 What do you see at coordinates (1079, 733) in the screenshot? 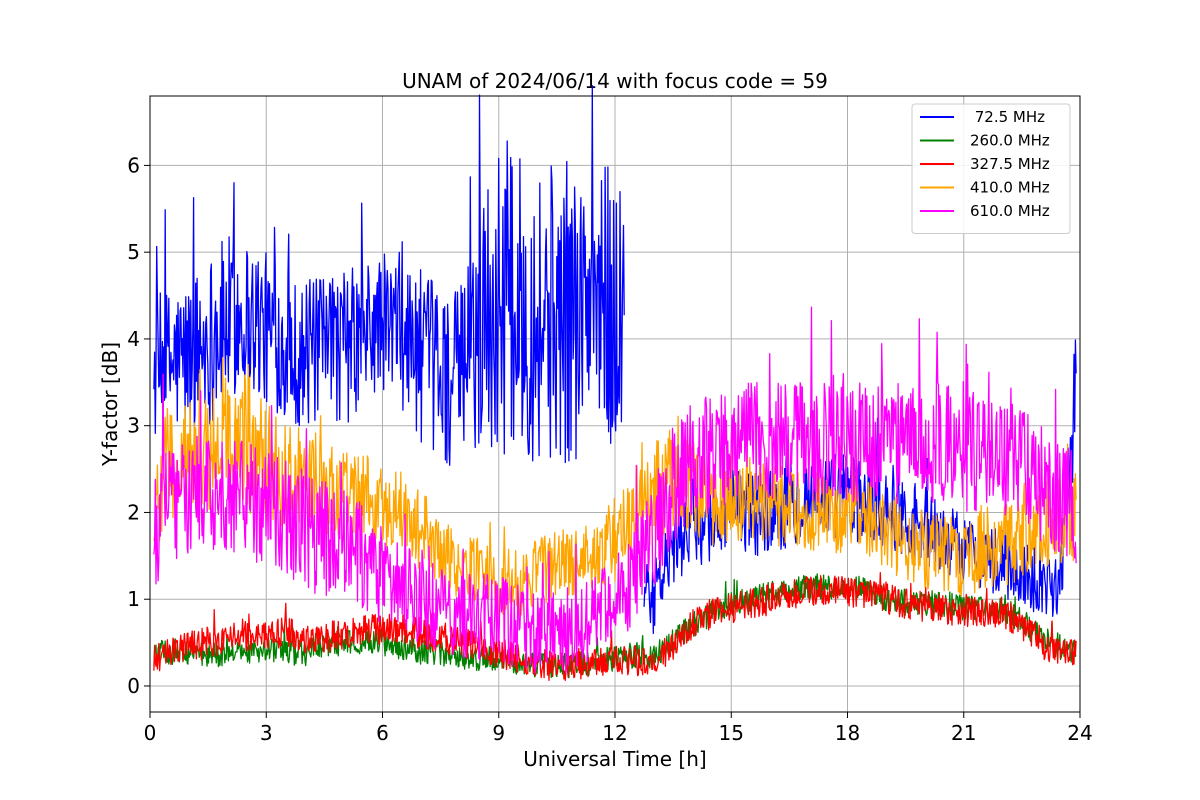
I see `x-tick-label: 24` at bounding box center [1079, 733].